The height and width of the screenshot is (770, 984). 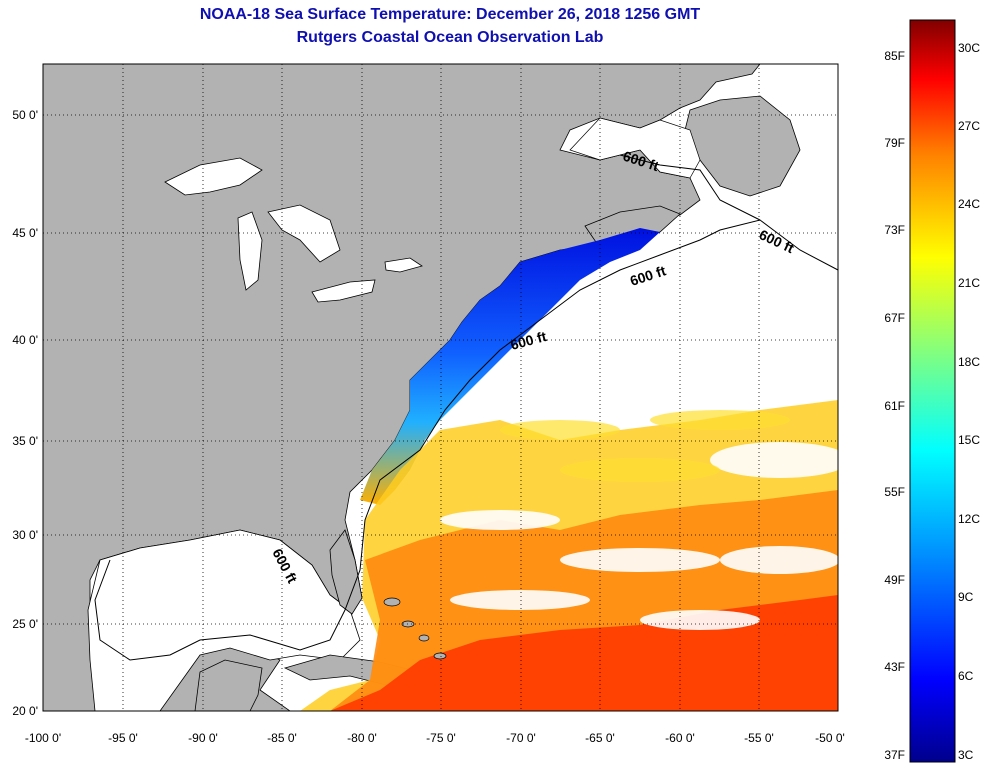 I want to click on colorbar-f-label: 49F, so click(x=894, y=580).